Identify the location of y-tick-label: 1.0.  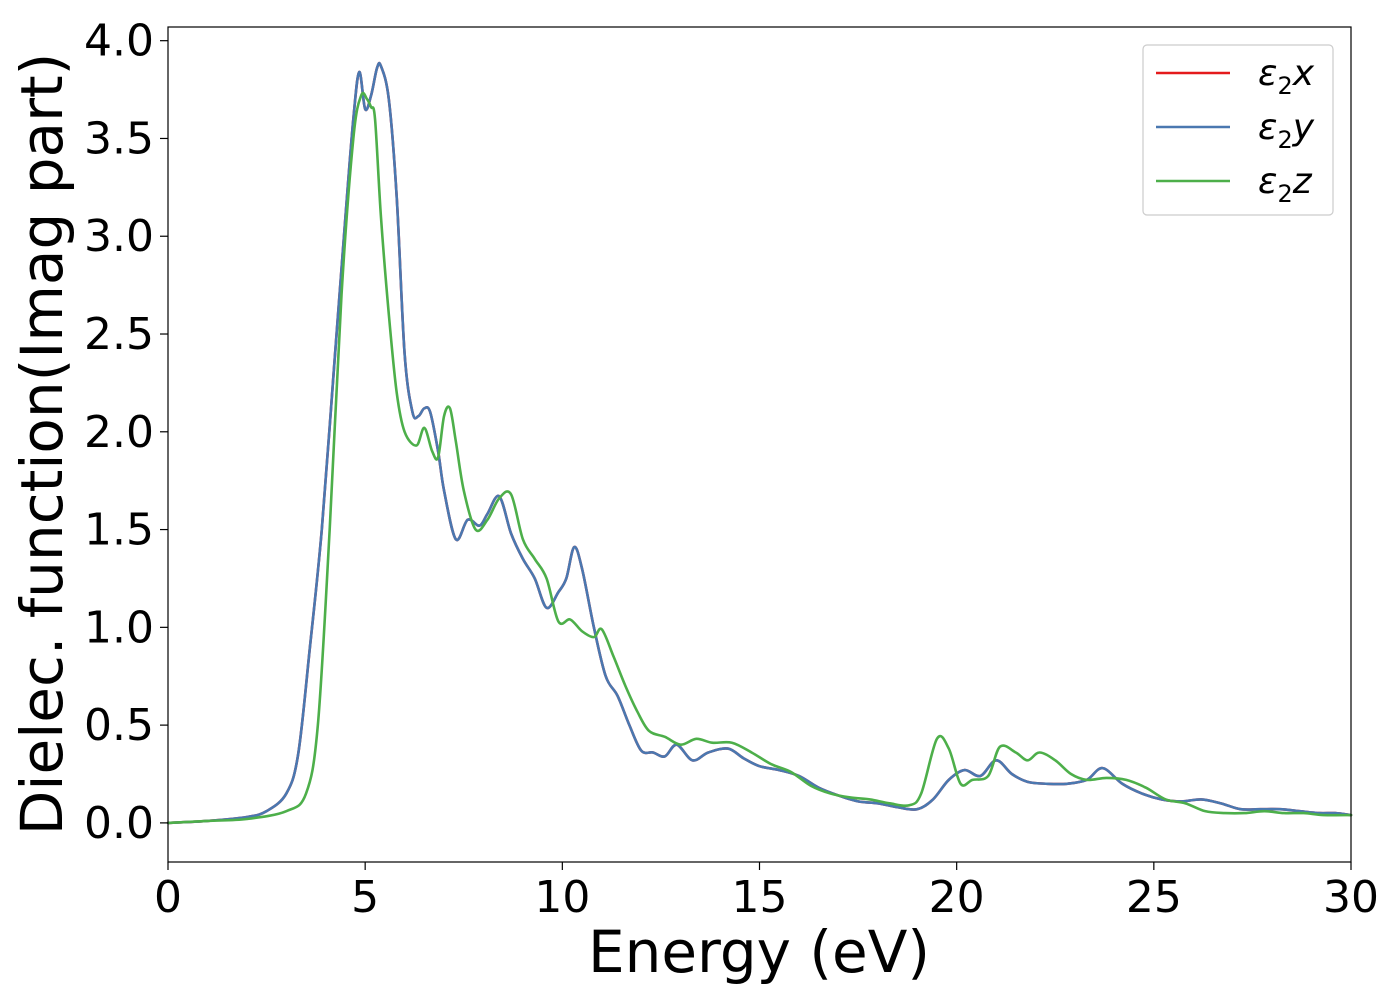
(119, 627).